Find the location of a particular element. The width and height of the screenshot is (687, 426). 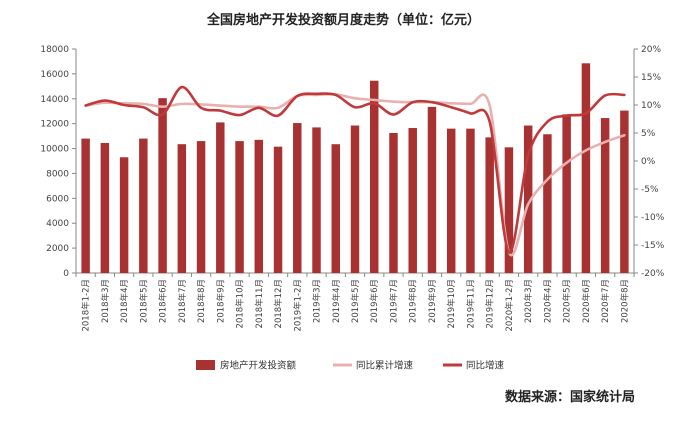

y-right-tick-label: 20% is located at coordinates (651, 50).